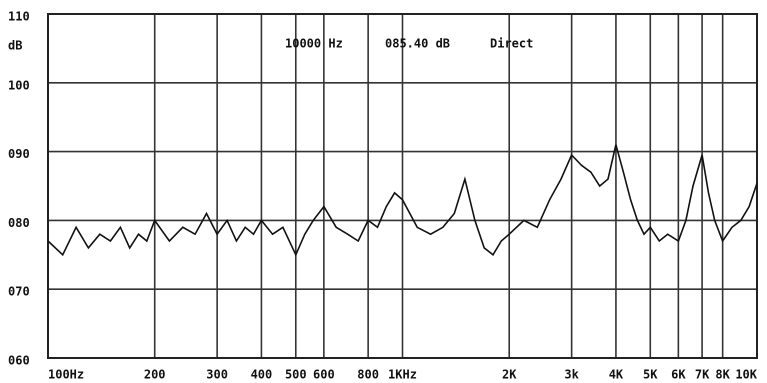  Describe the element at coordinates (417, 44) in the screenshot. I see `annotation: 085.40 dB` at that location.